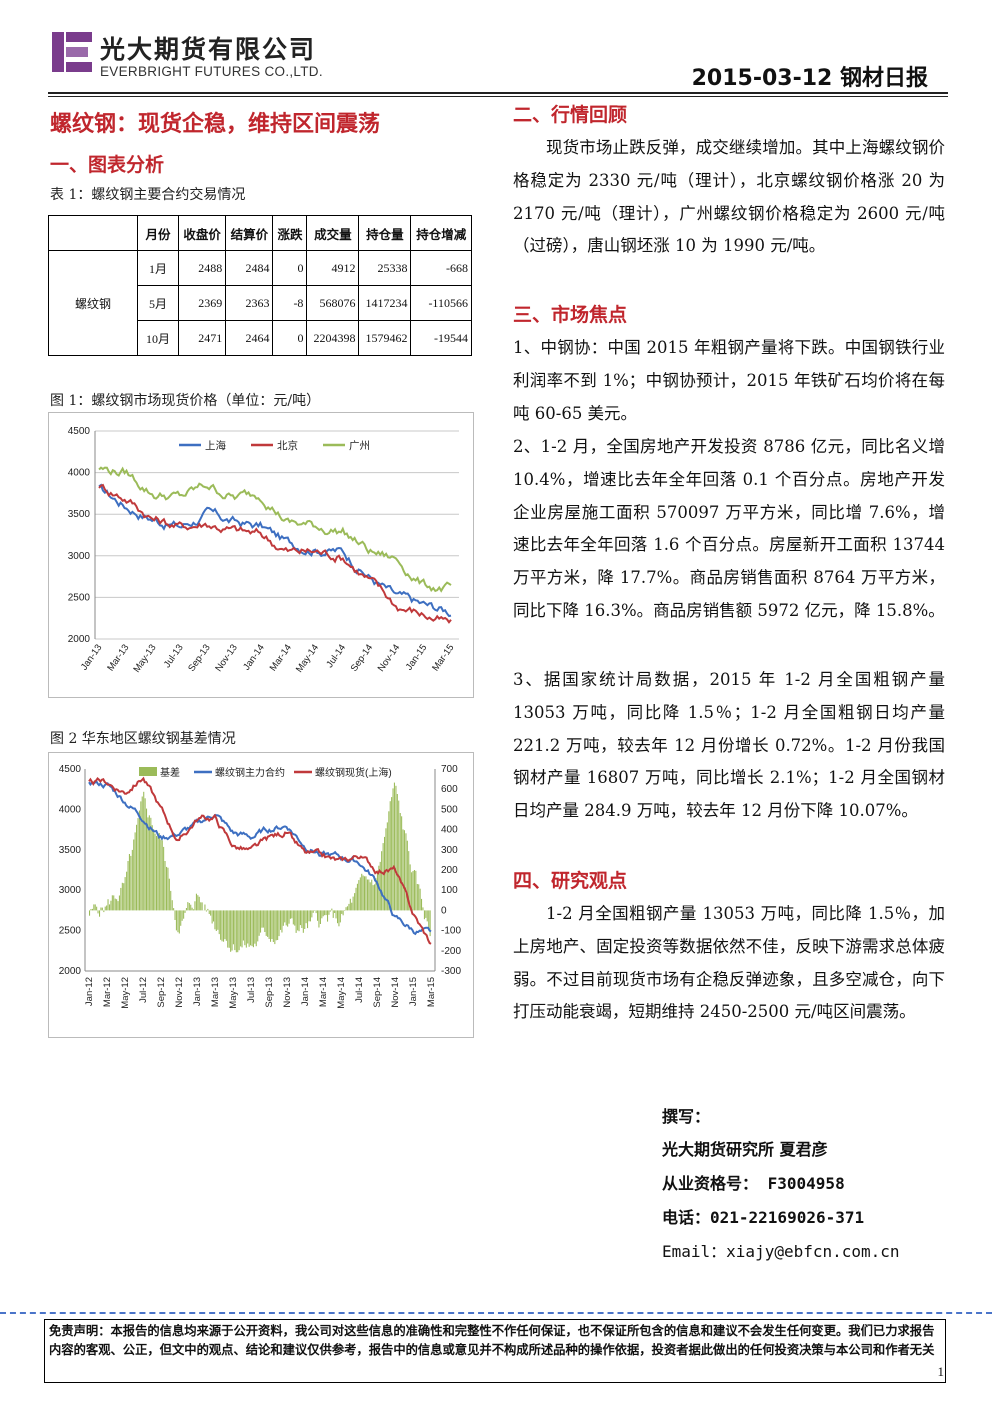  I want to click on chart2-legend-label: 基差, so click(170, 772).